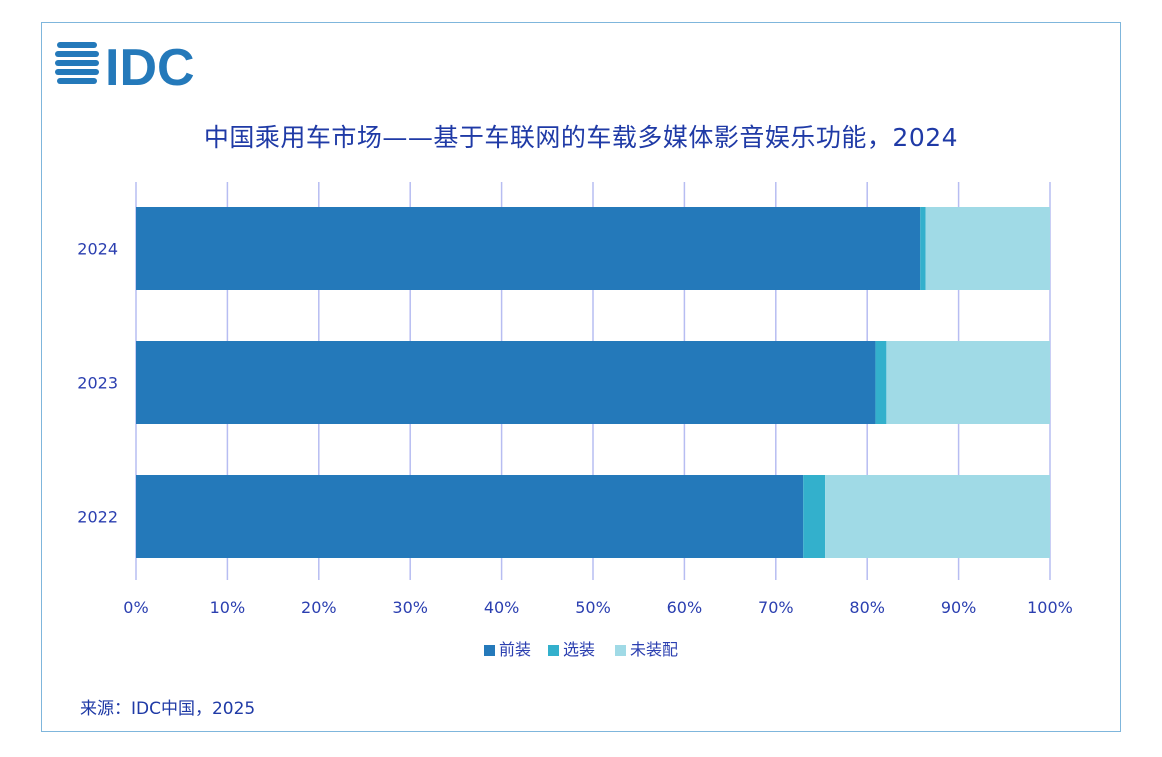 This screenshot has height=757, width=1162. Describe the element at coordinates (77, 63) in the screenshot. I see `idc-logo-globe` at that location.